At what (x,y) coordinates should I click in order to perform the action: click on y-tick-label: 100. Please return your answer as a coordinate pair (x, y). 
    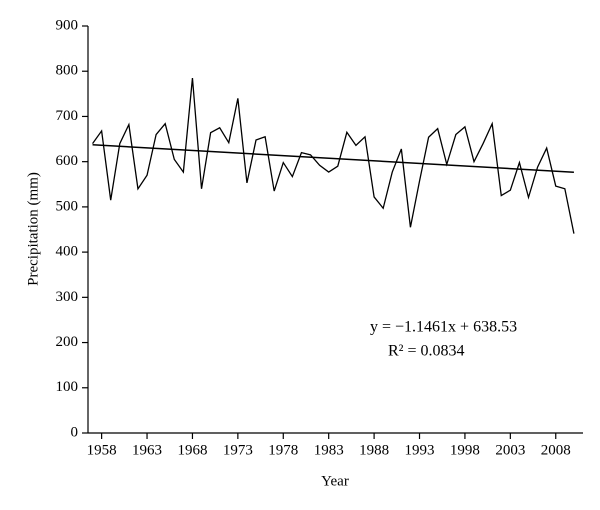
    Looking at the image, I should click on (67, 387).